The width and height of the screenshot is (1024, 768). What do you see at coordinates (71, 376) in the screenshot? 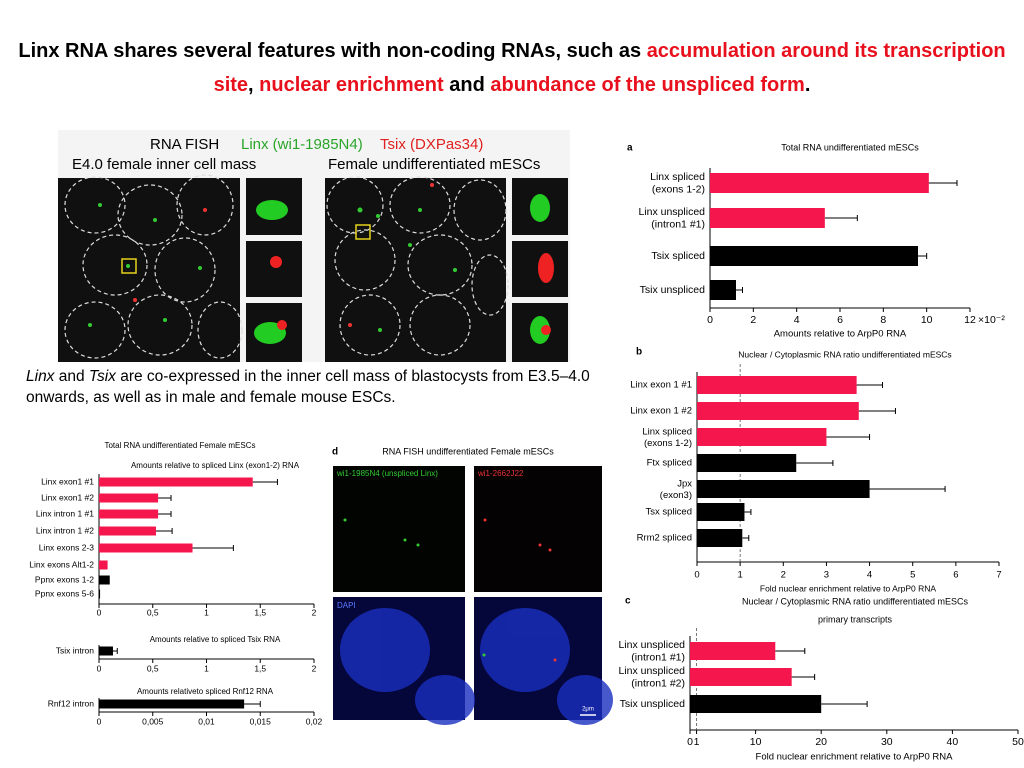
I see `caption-part: and` at bounding box center [71, 376].